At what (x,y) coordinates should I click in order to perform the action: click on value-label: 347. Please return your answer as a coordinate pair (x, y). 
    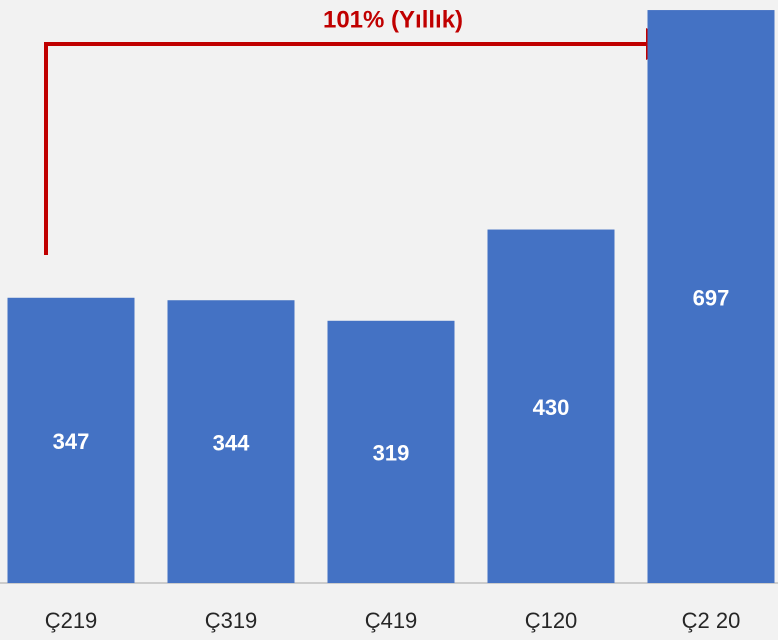
    Looking at the image, I should click on (71, 441).